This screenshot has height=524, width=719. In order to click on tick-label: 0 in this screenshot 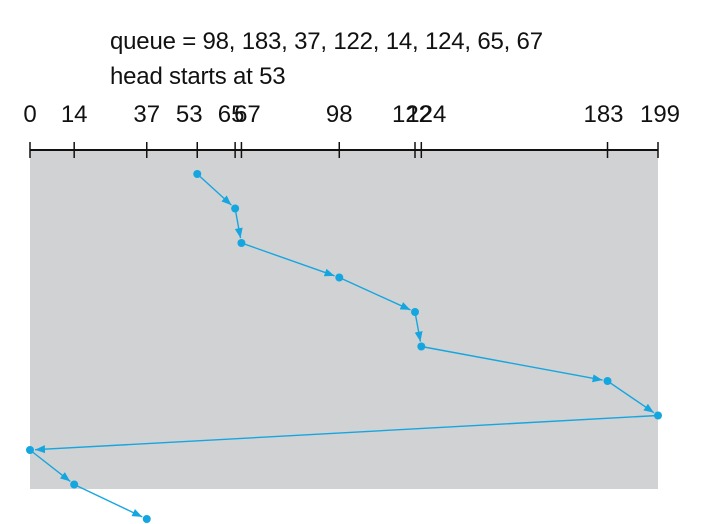, I will do `click(29, 114)`.